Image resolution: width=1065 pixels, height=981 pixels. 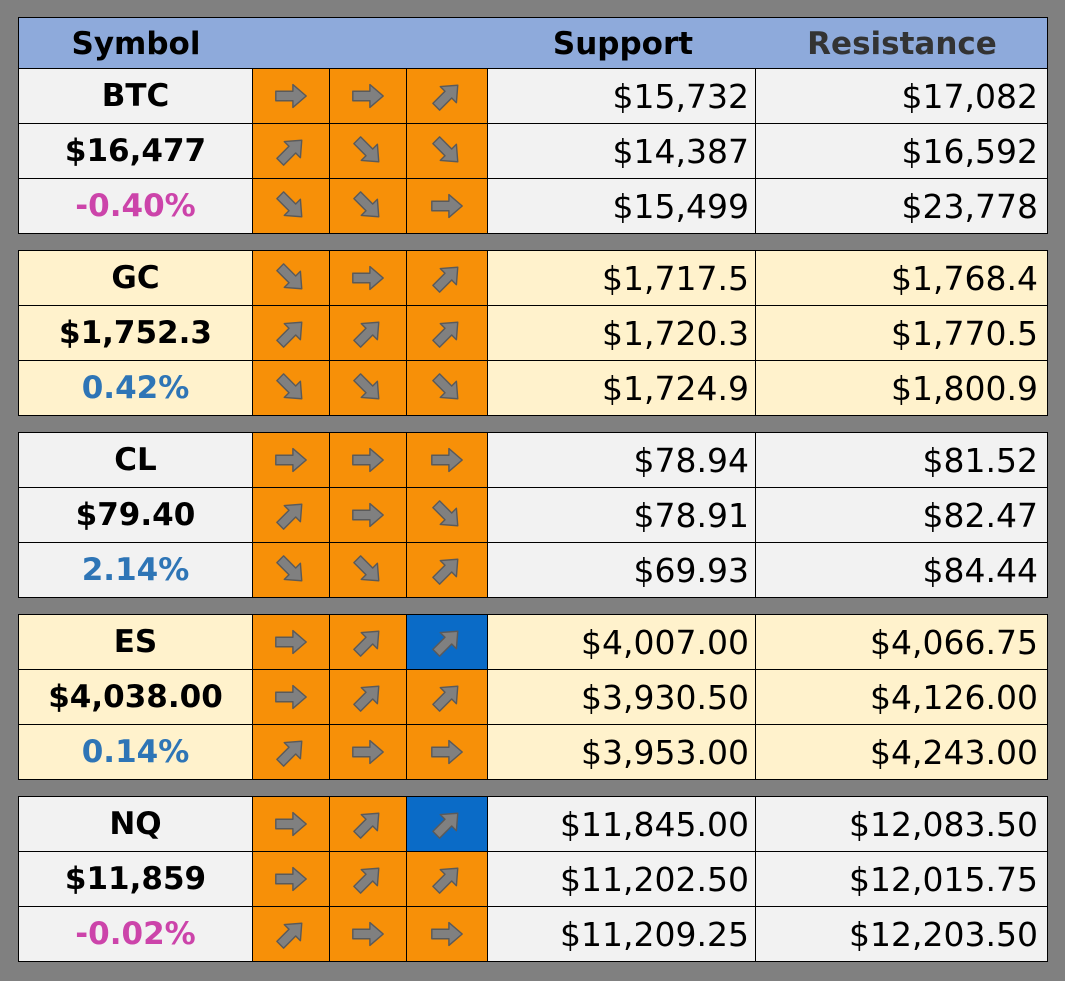 What do you see at coordinates (943, 879) in the screenshot?
I see `resistance-value: $12,015.75` at bounding box center [943, 879].